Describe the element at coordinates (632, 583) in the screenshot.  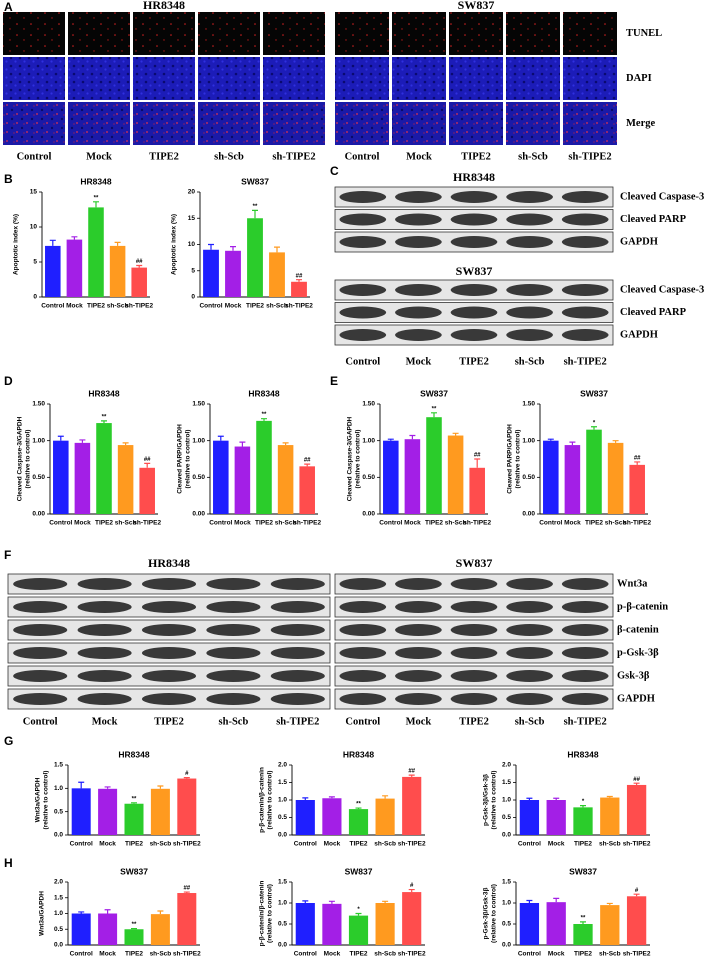
I see `row-label: Wnt3a` at that location.